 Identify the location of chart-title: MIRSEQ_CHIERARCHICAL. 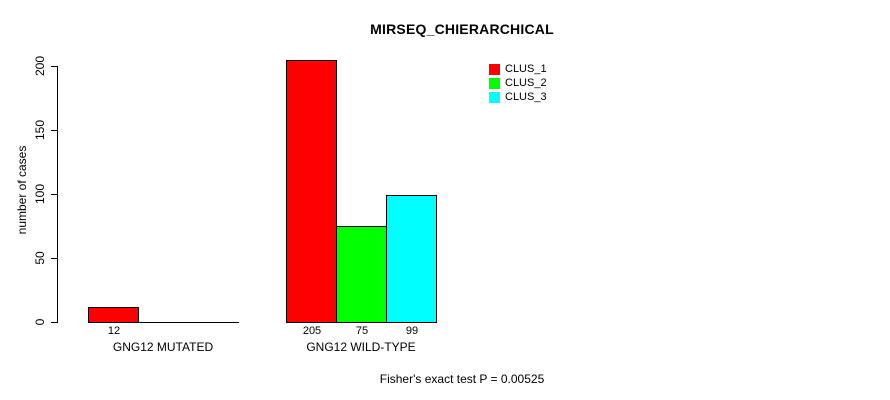
(462, 29).